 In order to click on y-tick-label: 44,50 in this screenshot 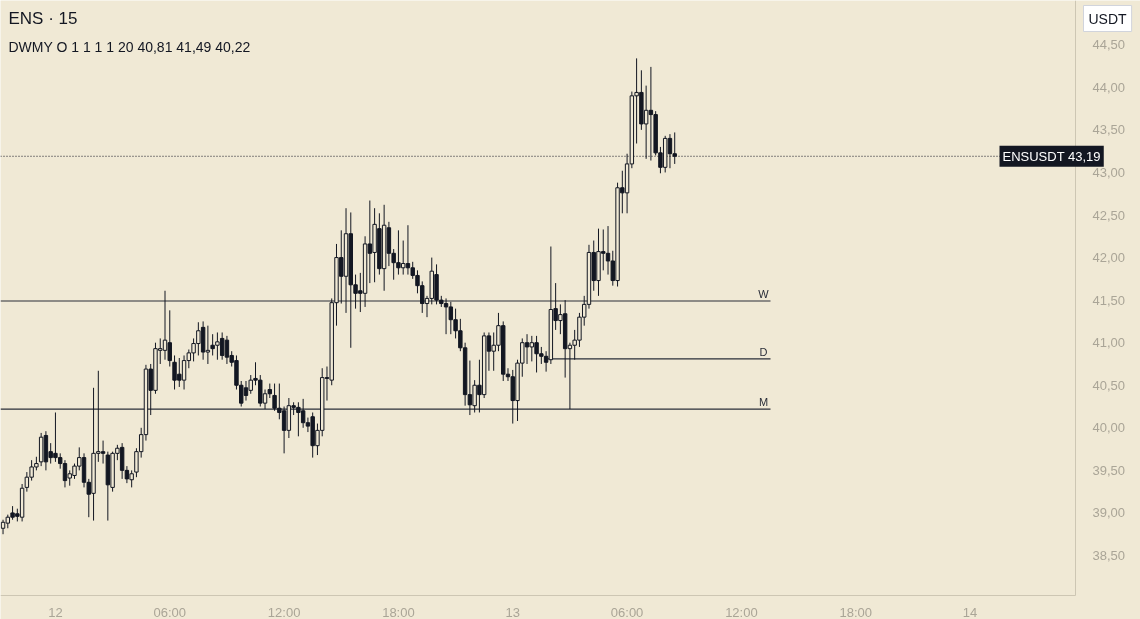, I will do `click(1109, 45)`.